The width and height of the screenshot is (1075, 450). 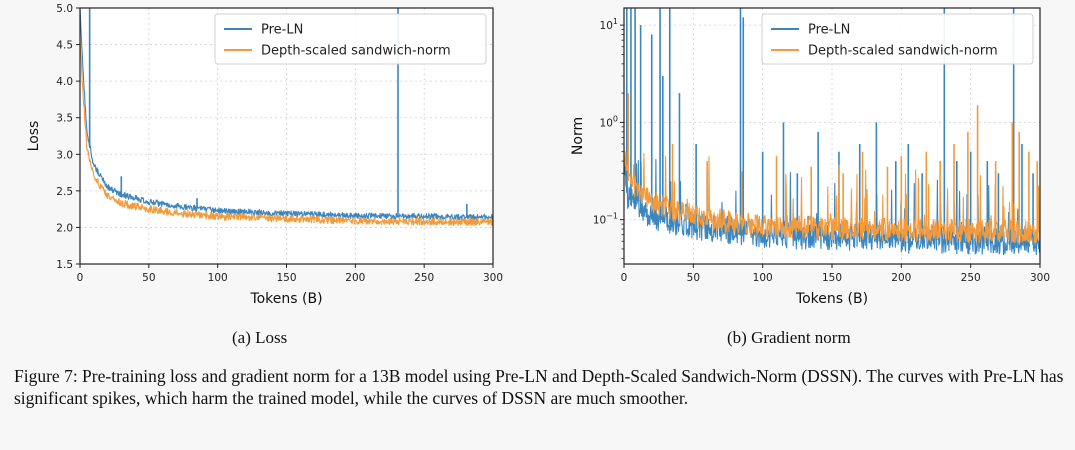 What do you see at coordinates (64, 119) in the screenshot?
I see `y-tick-label: 3.5` at bounding box center [64, 119].